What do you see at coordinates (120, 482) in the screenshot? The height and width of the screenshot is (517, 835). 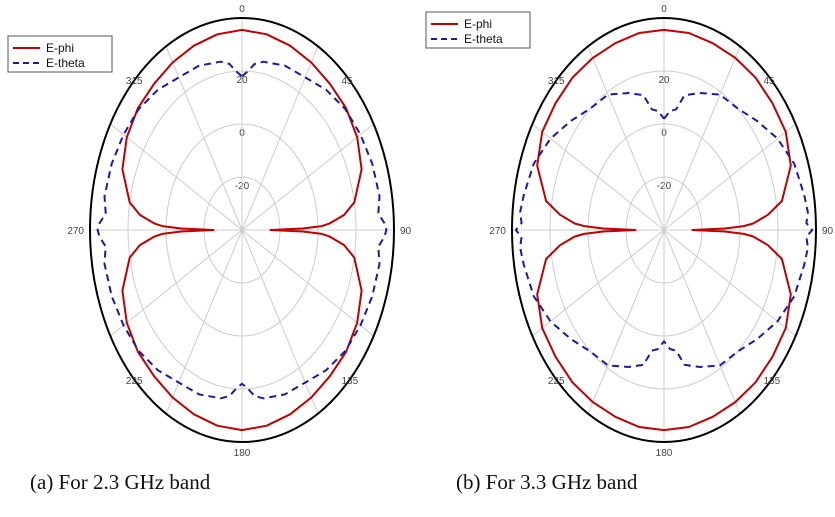 I see `caption-a: (a) For 2.3 GHz band` at bounding box center [120, 482].